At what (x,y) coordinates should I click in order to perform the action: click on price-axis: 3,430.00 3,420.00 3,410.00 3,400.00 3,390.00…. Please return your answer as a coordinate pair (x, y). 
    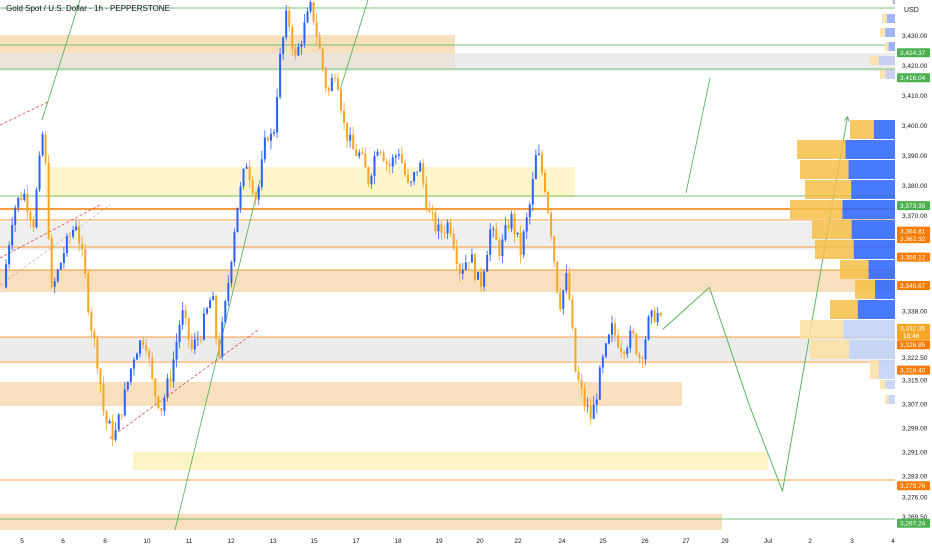
    Looking at the image, I should click on (913, 275).